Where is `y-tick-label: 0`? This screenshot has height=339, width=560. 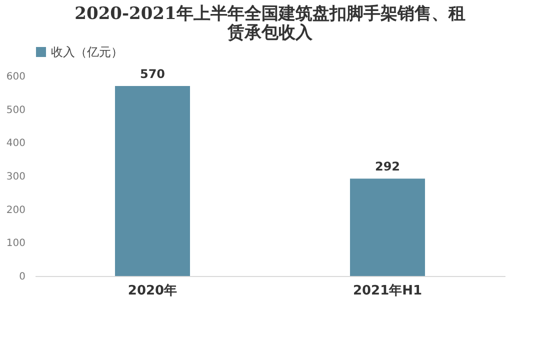 y-tick-label: 0 is located at coordinates (22, 277).